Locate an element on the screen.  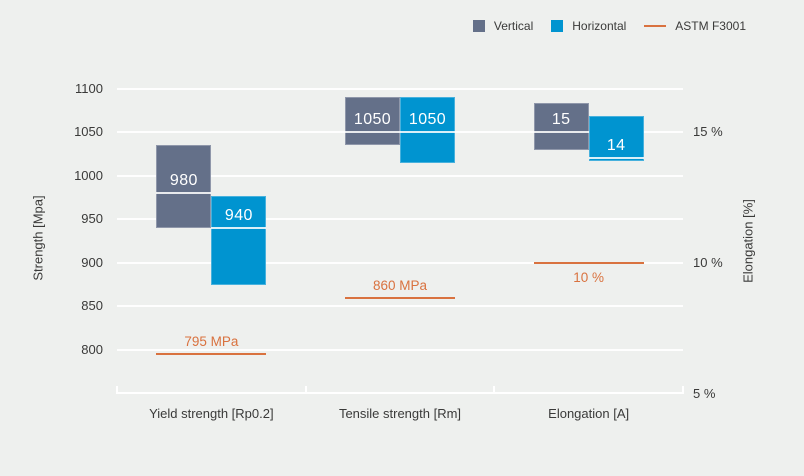
y-axis-tick-label: 850 is located at coordinates (92, 306).